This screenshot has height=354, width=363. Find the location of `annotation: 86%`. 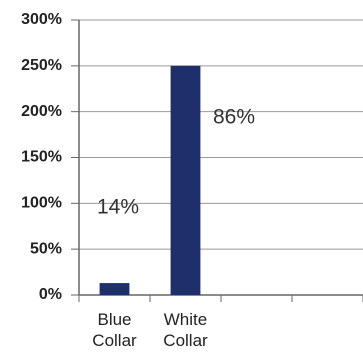

annotation: 86% is located at coordinates (234, 117).